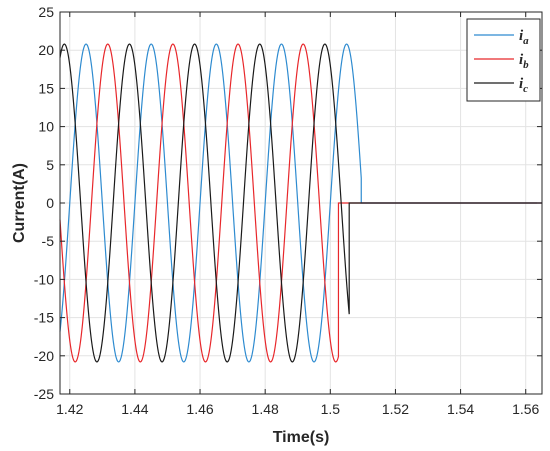 The height and width of the screenshot is (451, 550). I want to click on y-tick-label: -20, so click(44, 356).